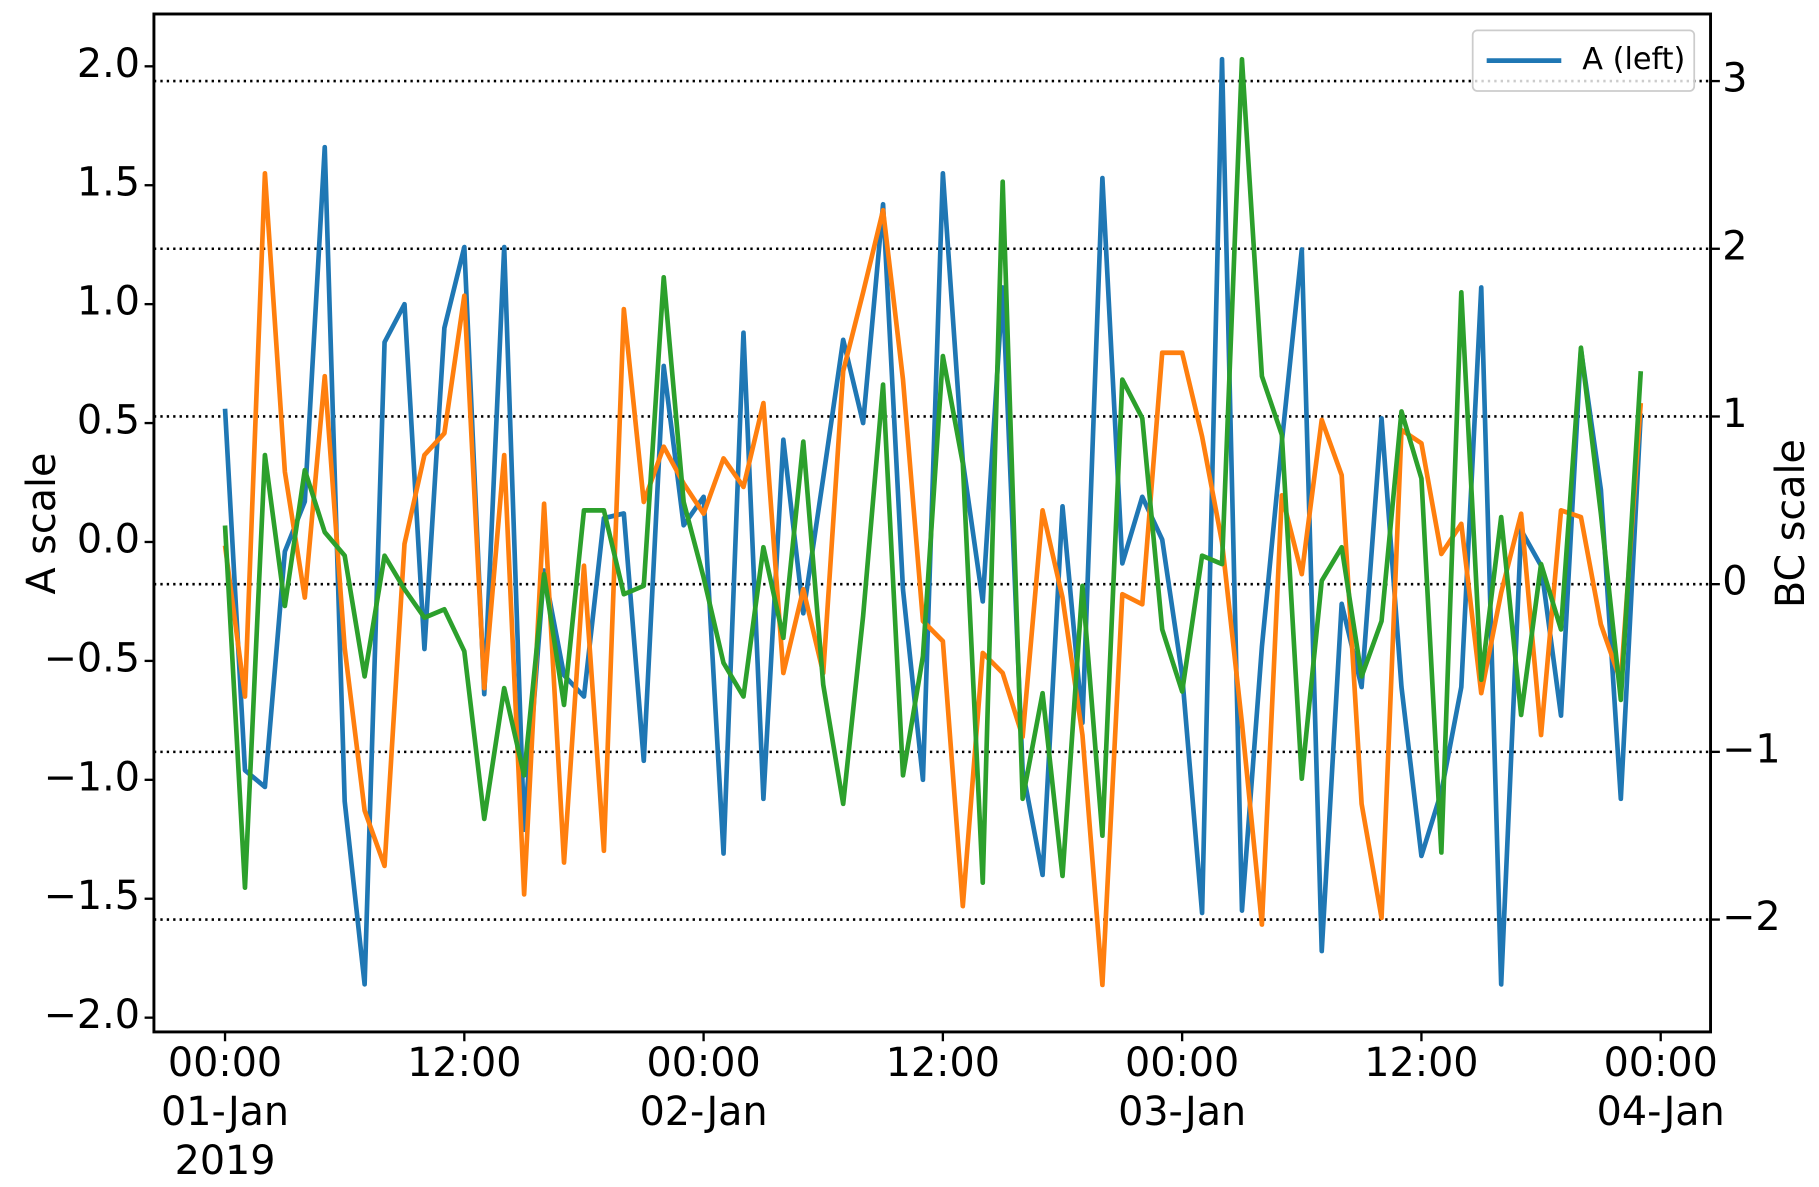 The width and height of the screenshot is (1819, 1187). What do you see at coordinates (1734, 79) in the screenshot?
I see `y2-tick-label: 3` at bounding box center [1734, 79].